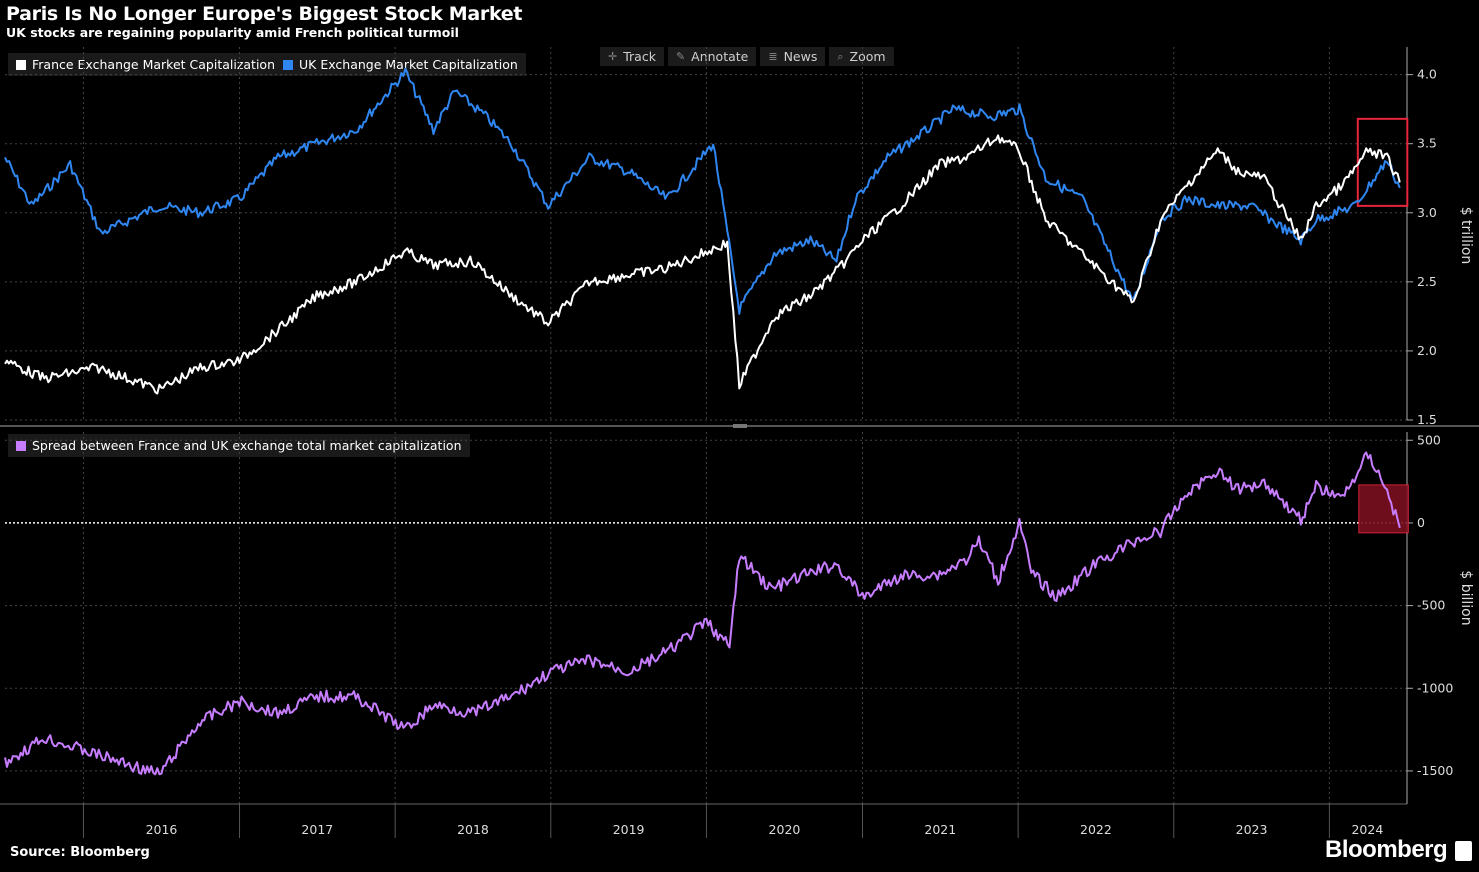 This screenshot has height=872, width=1479. What do you see at coordinates (639, 56) in the screenshot?
I see `track-label: Track` at bounding box center [639, 56].